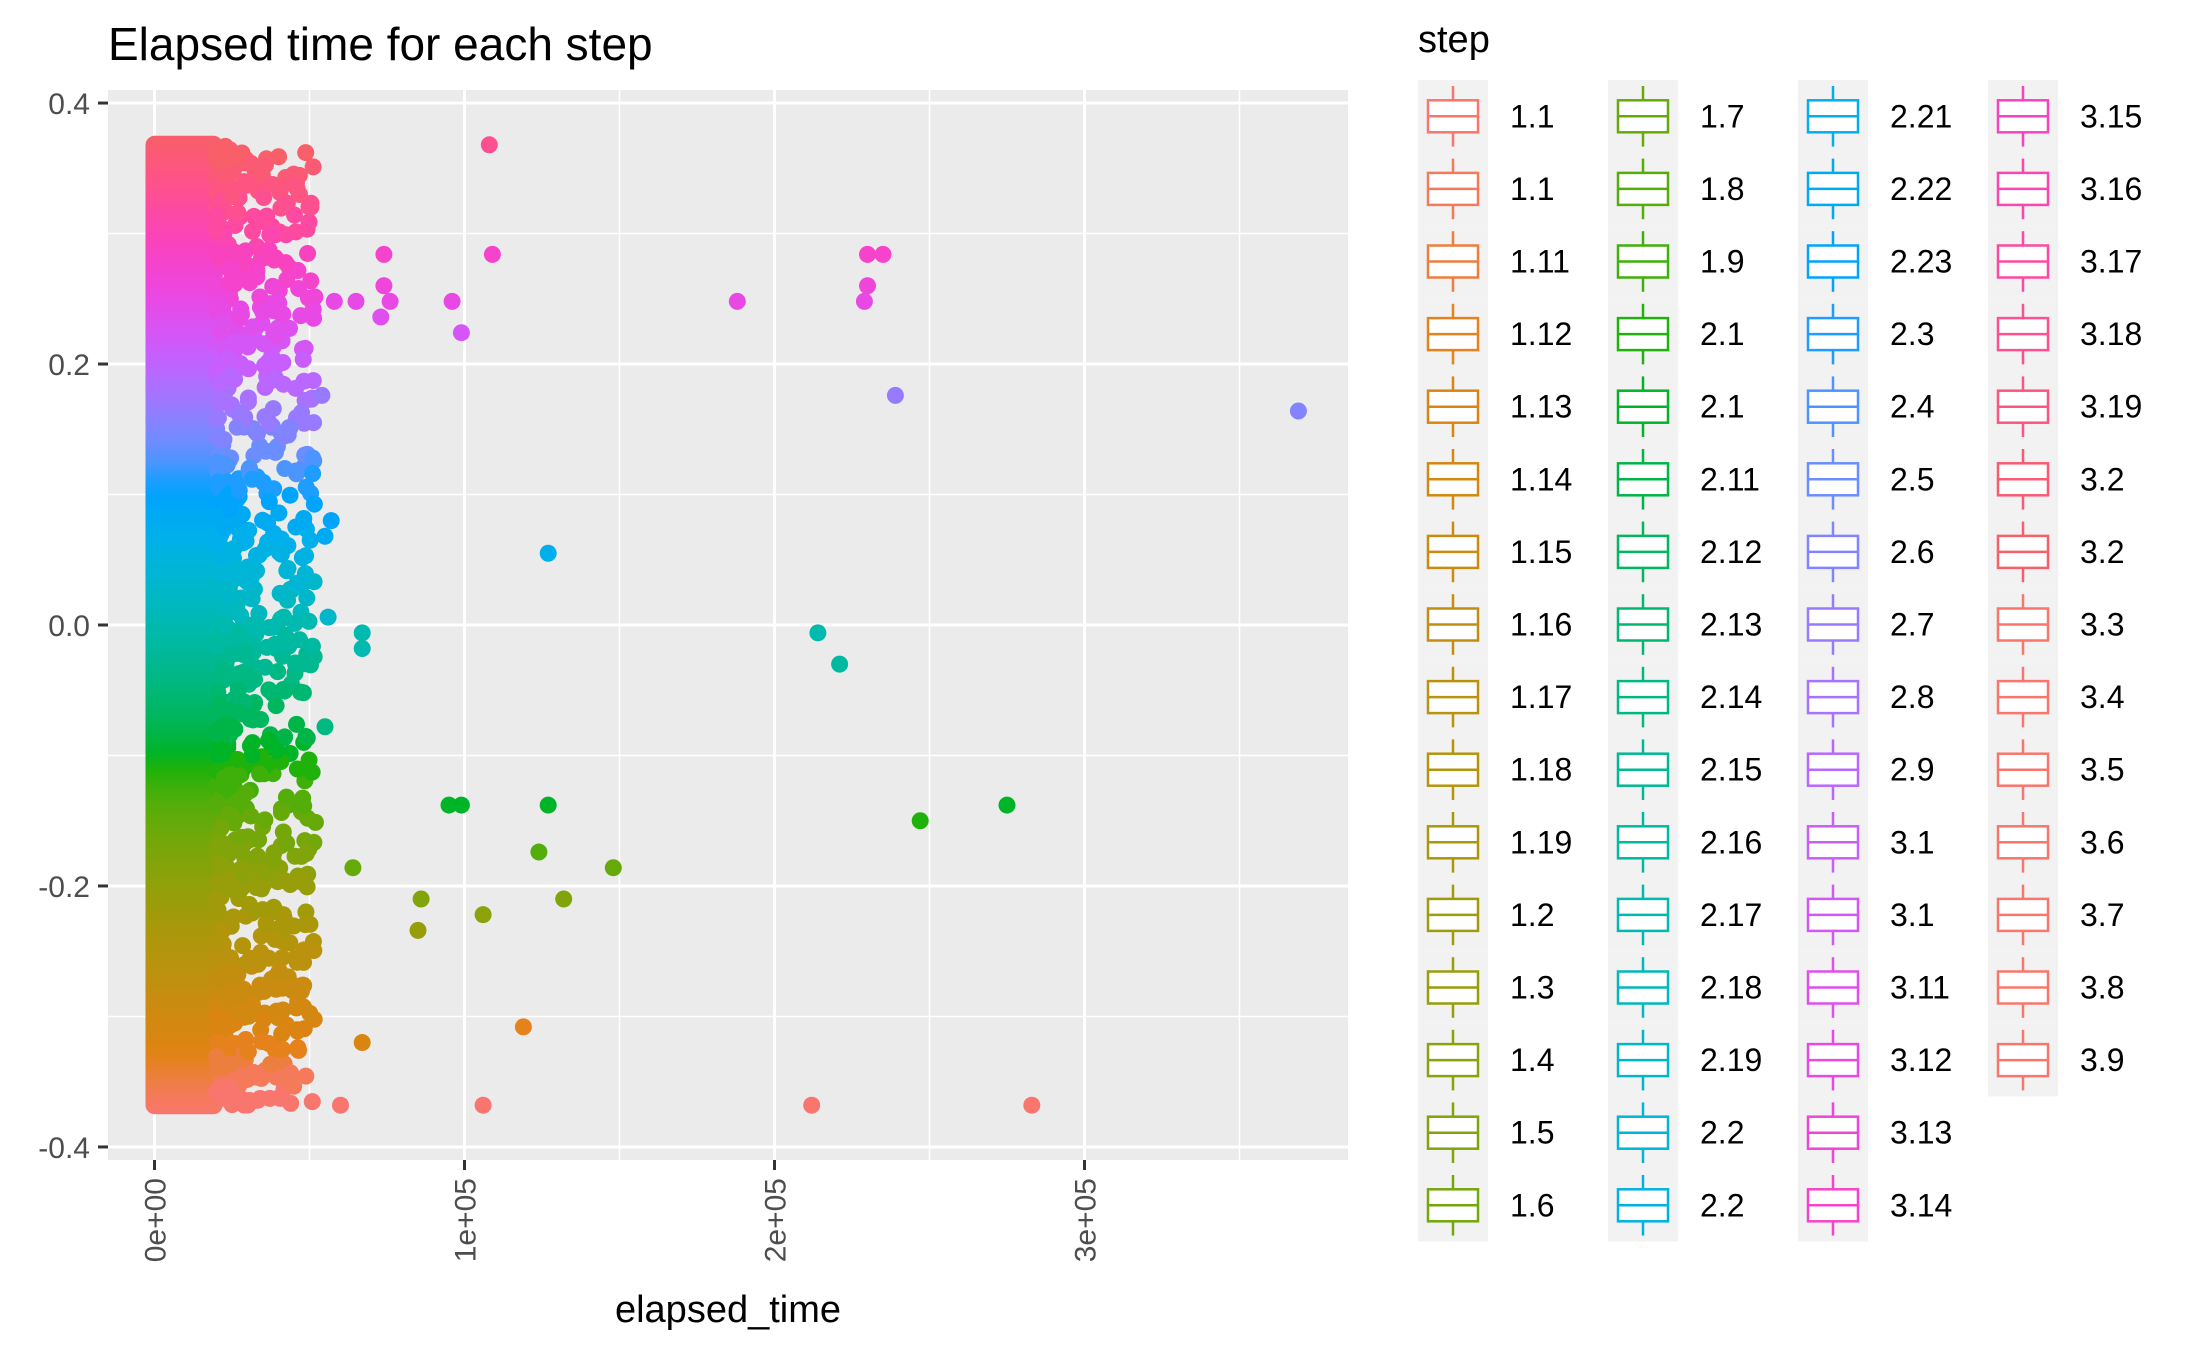  What do you see at coordinates (1731, 625) in the screenshot?
I see `legend-label: 2.13` at bounding box center [1731, 625].